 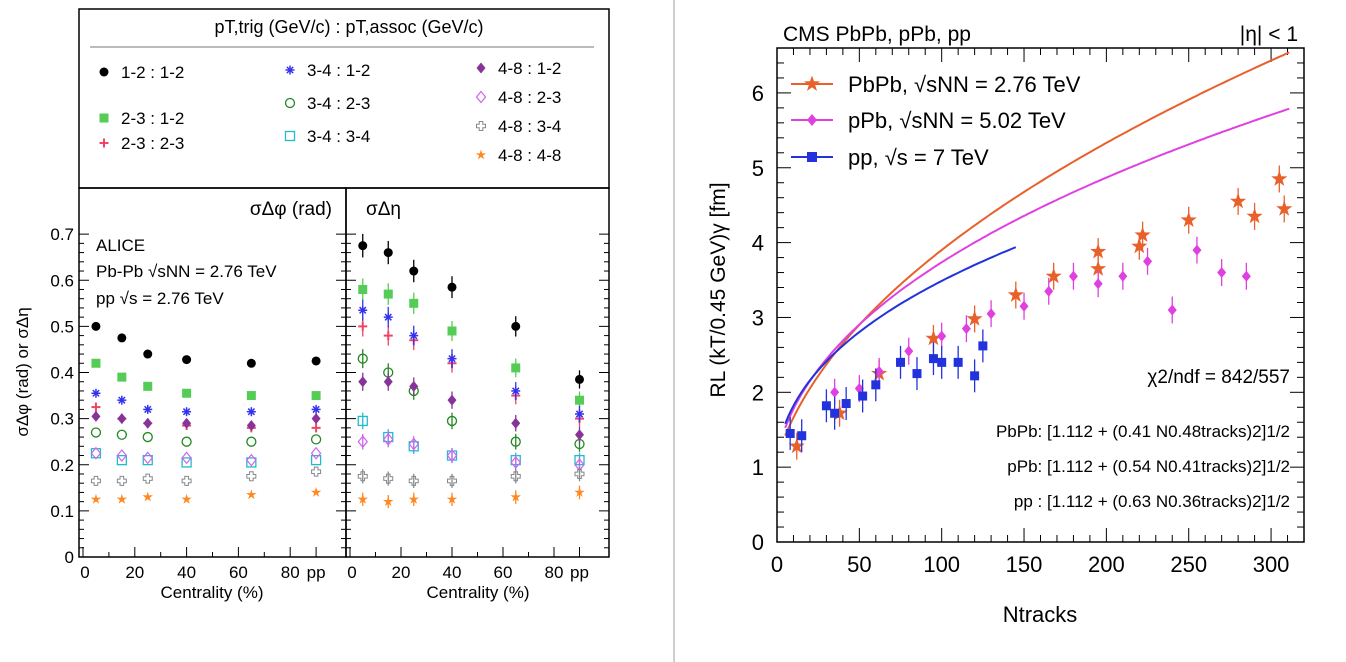 What do you see at coordinates (758, 317) in the screenshot?
I see `y-tick-label: 3` at bounding box center [758, 317].